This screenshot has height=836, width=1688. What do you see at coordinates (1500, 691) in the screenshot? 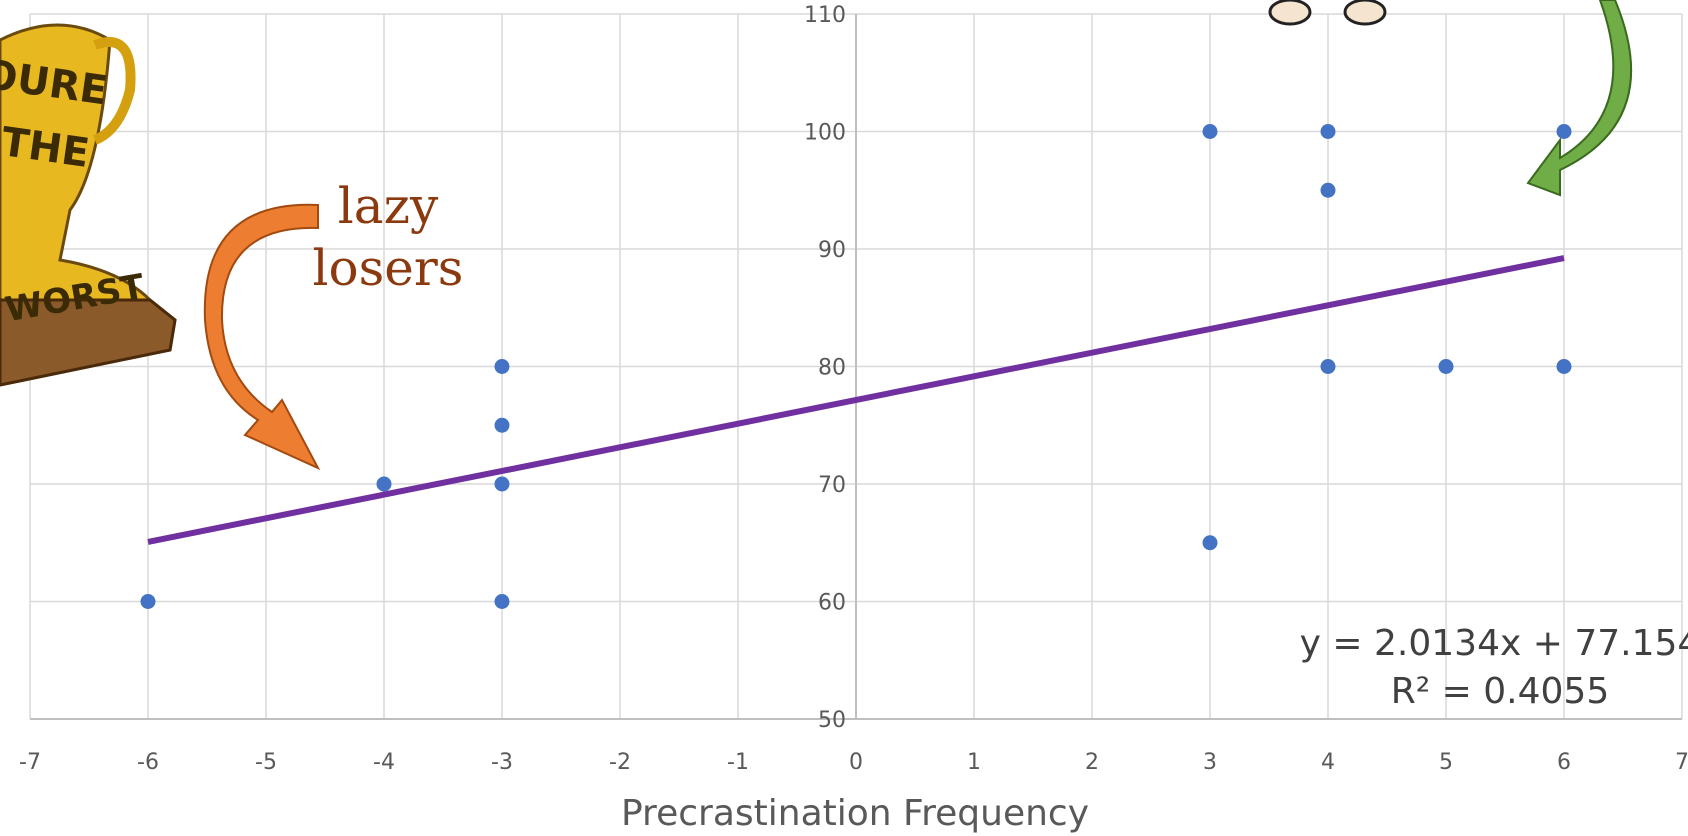
I see `trendline-r2: R² = 0.4055` at bounding box center [1500, 691].